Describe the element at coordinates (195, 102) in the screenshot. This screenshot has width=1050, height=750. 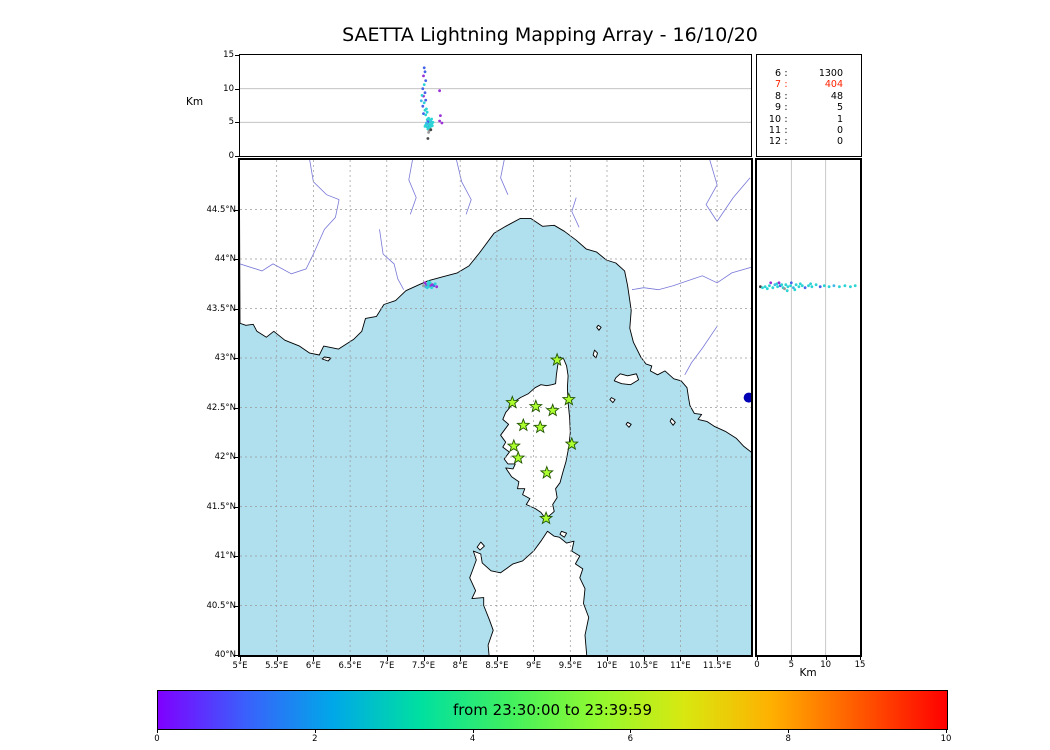
I see `altitude-axis-label: Km` at that location.